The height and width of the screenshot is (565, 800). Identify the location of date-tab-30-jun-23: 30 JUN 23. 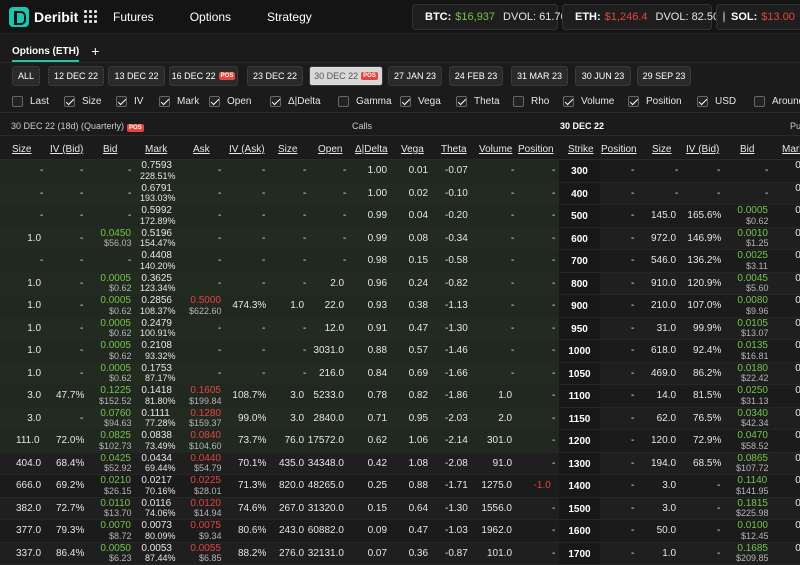
(603, 76).